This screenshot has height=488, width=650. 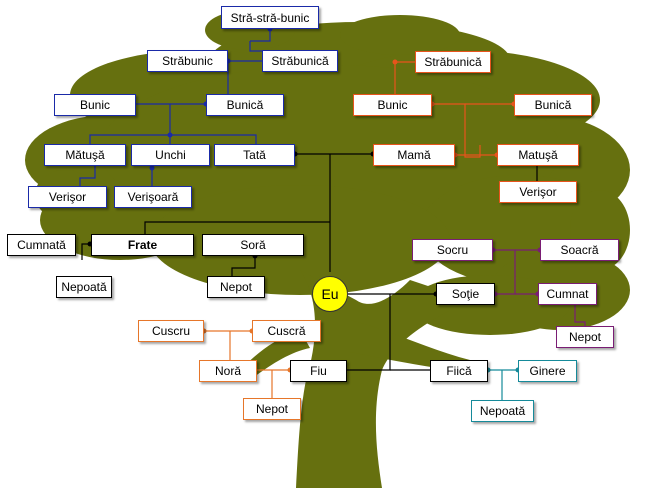 I want to click on node-matusa-paternal: Mătuşă, so click(x=85, y=155).